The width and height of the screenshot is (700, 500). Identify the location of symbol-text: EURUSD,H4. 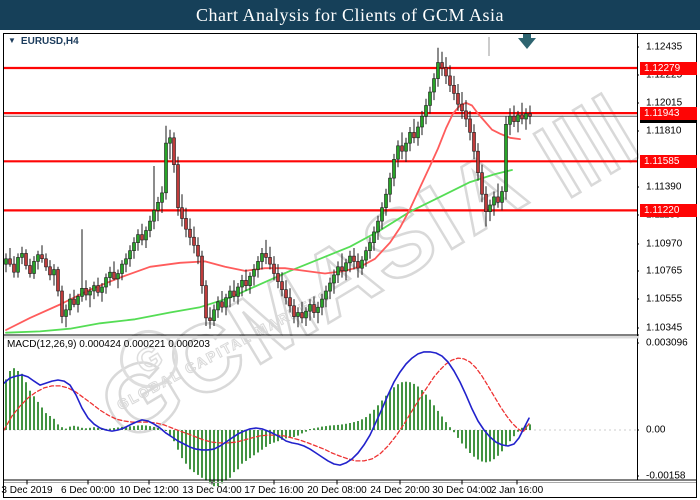
(49, 41).